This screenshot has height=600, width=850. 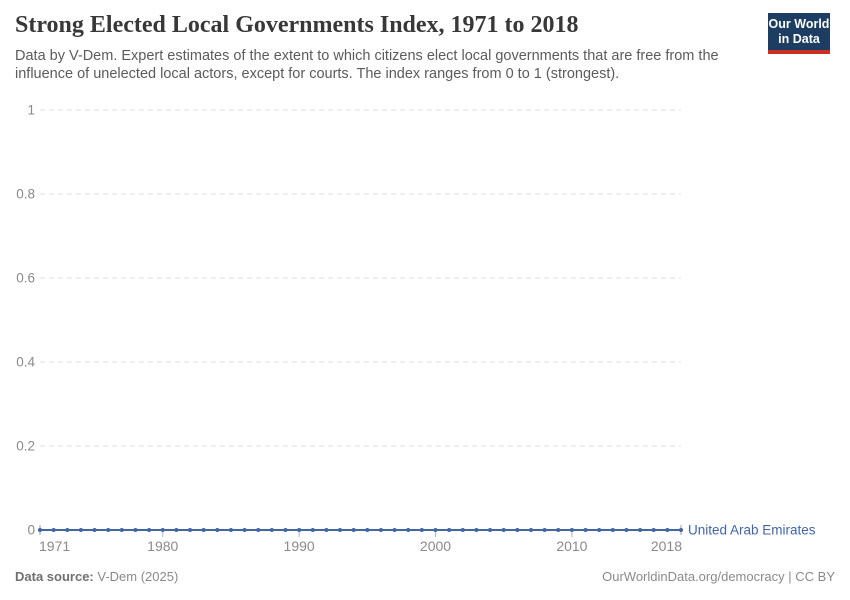 What do you see at coordinates (299, 546) in the screenshot?
I see `x-axis-tick-label: 1990` at bounding box center [299, 546].